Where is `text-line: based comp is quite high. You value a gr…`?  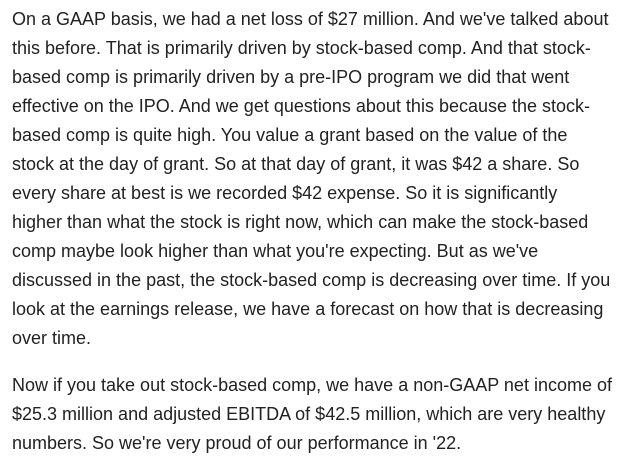 text-line: based comp is quite high. You value a gr… is located at coordinates (290, 135).